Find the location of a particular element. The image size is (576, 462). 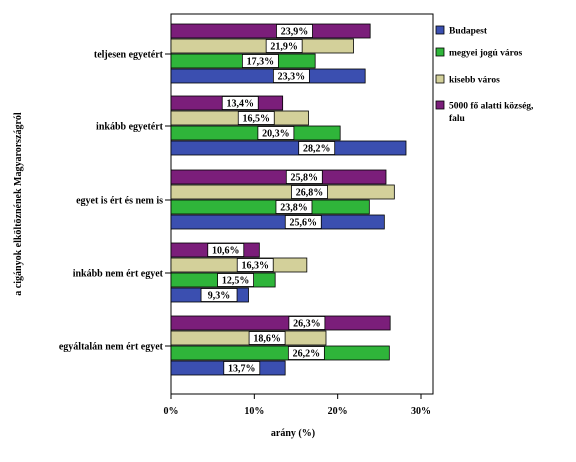

data-label: 16,5% is located at coordinates (257, 119).